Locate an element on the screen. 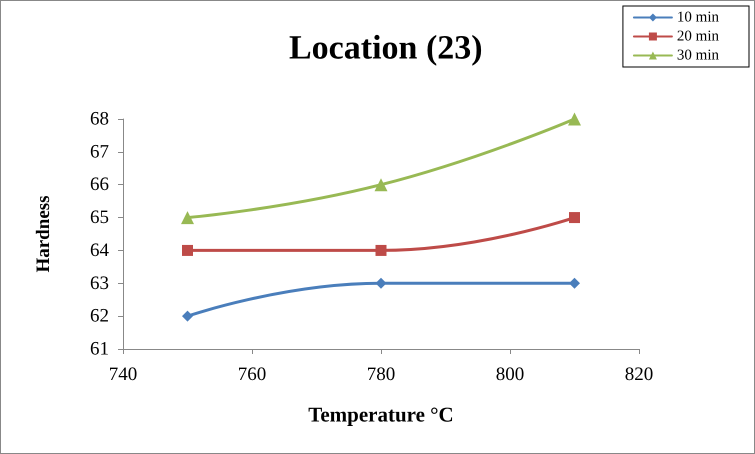 This screenshot has height=454, width=755. legend-label: 20 min is located at coordinates (698, 36).